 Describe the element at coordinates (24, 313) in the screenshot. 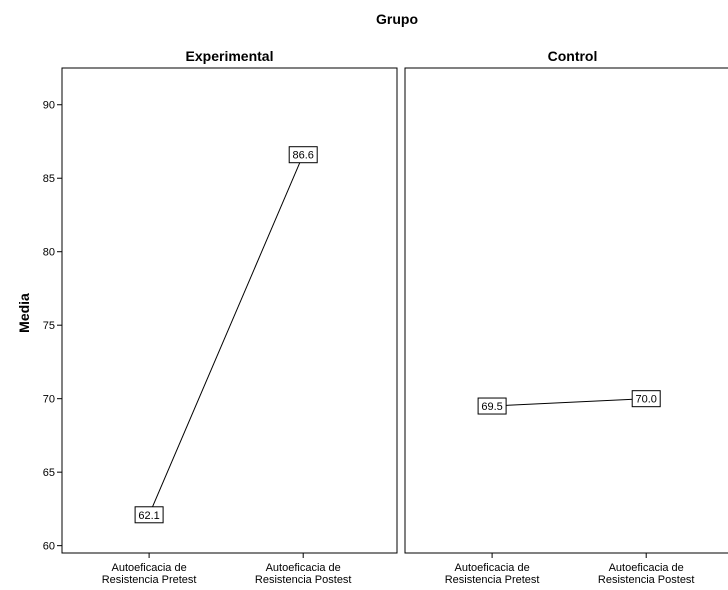

I see `y-axis-label: Media` at that location.